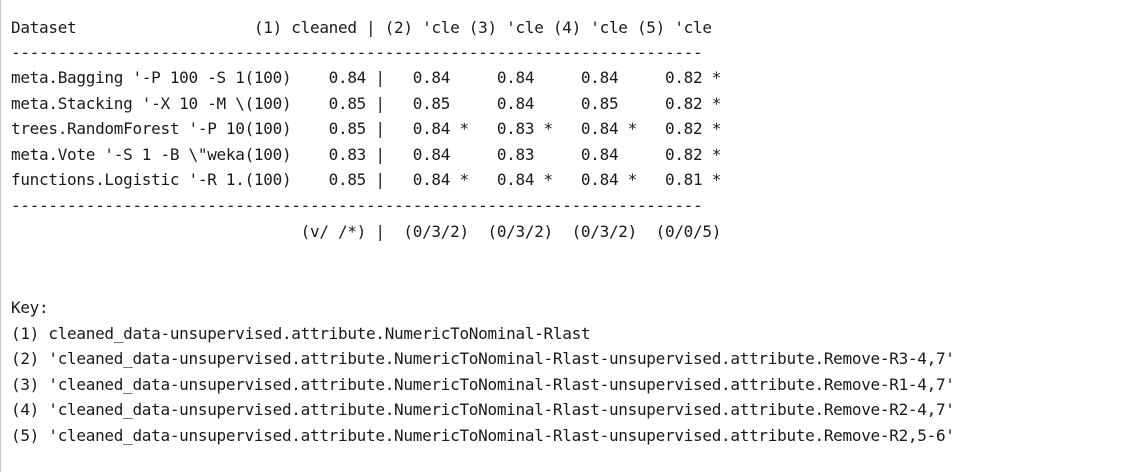 This screenshot has width=1133, height=472. What do you see at coordinates (29, 308) in the screenshot?
I see `key-title: Key:` at bounding box center [29, 308].